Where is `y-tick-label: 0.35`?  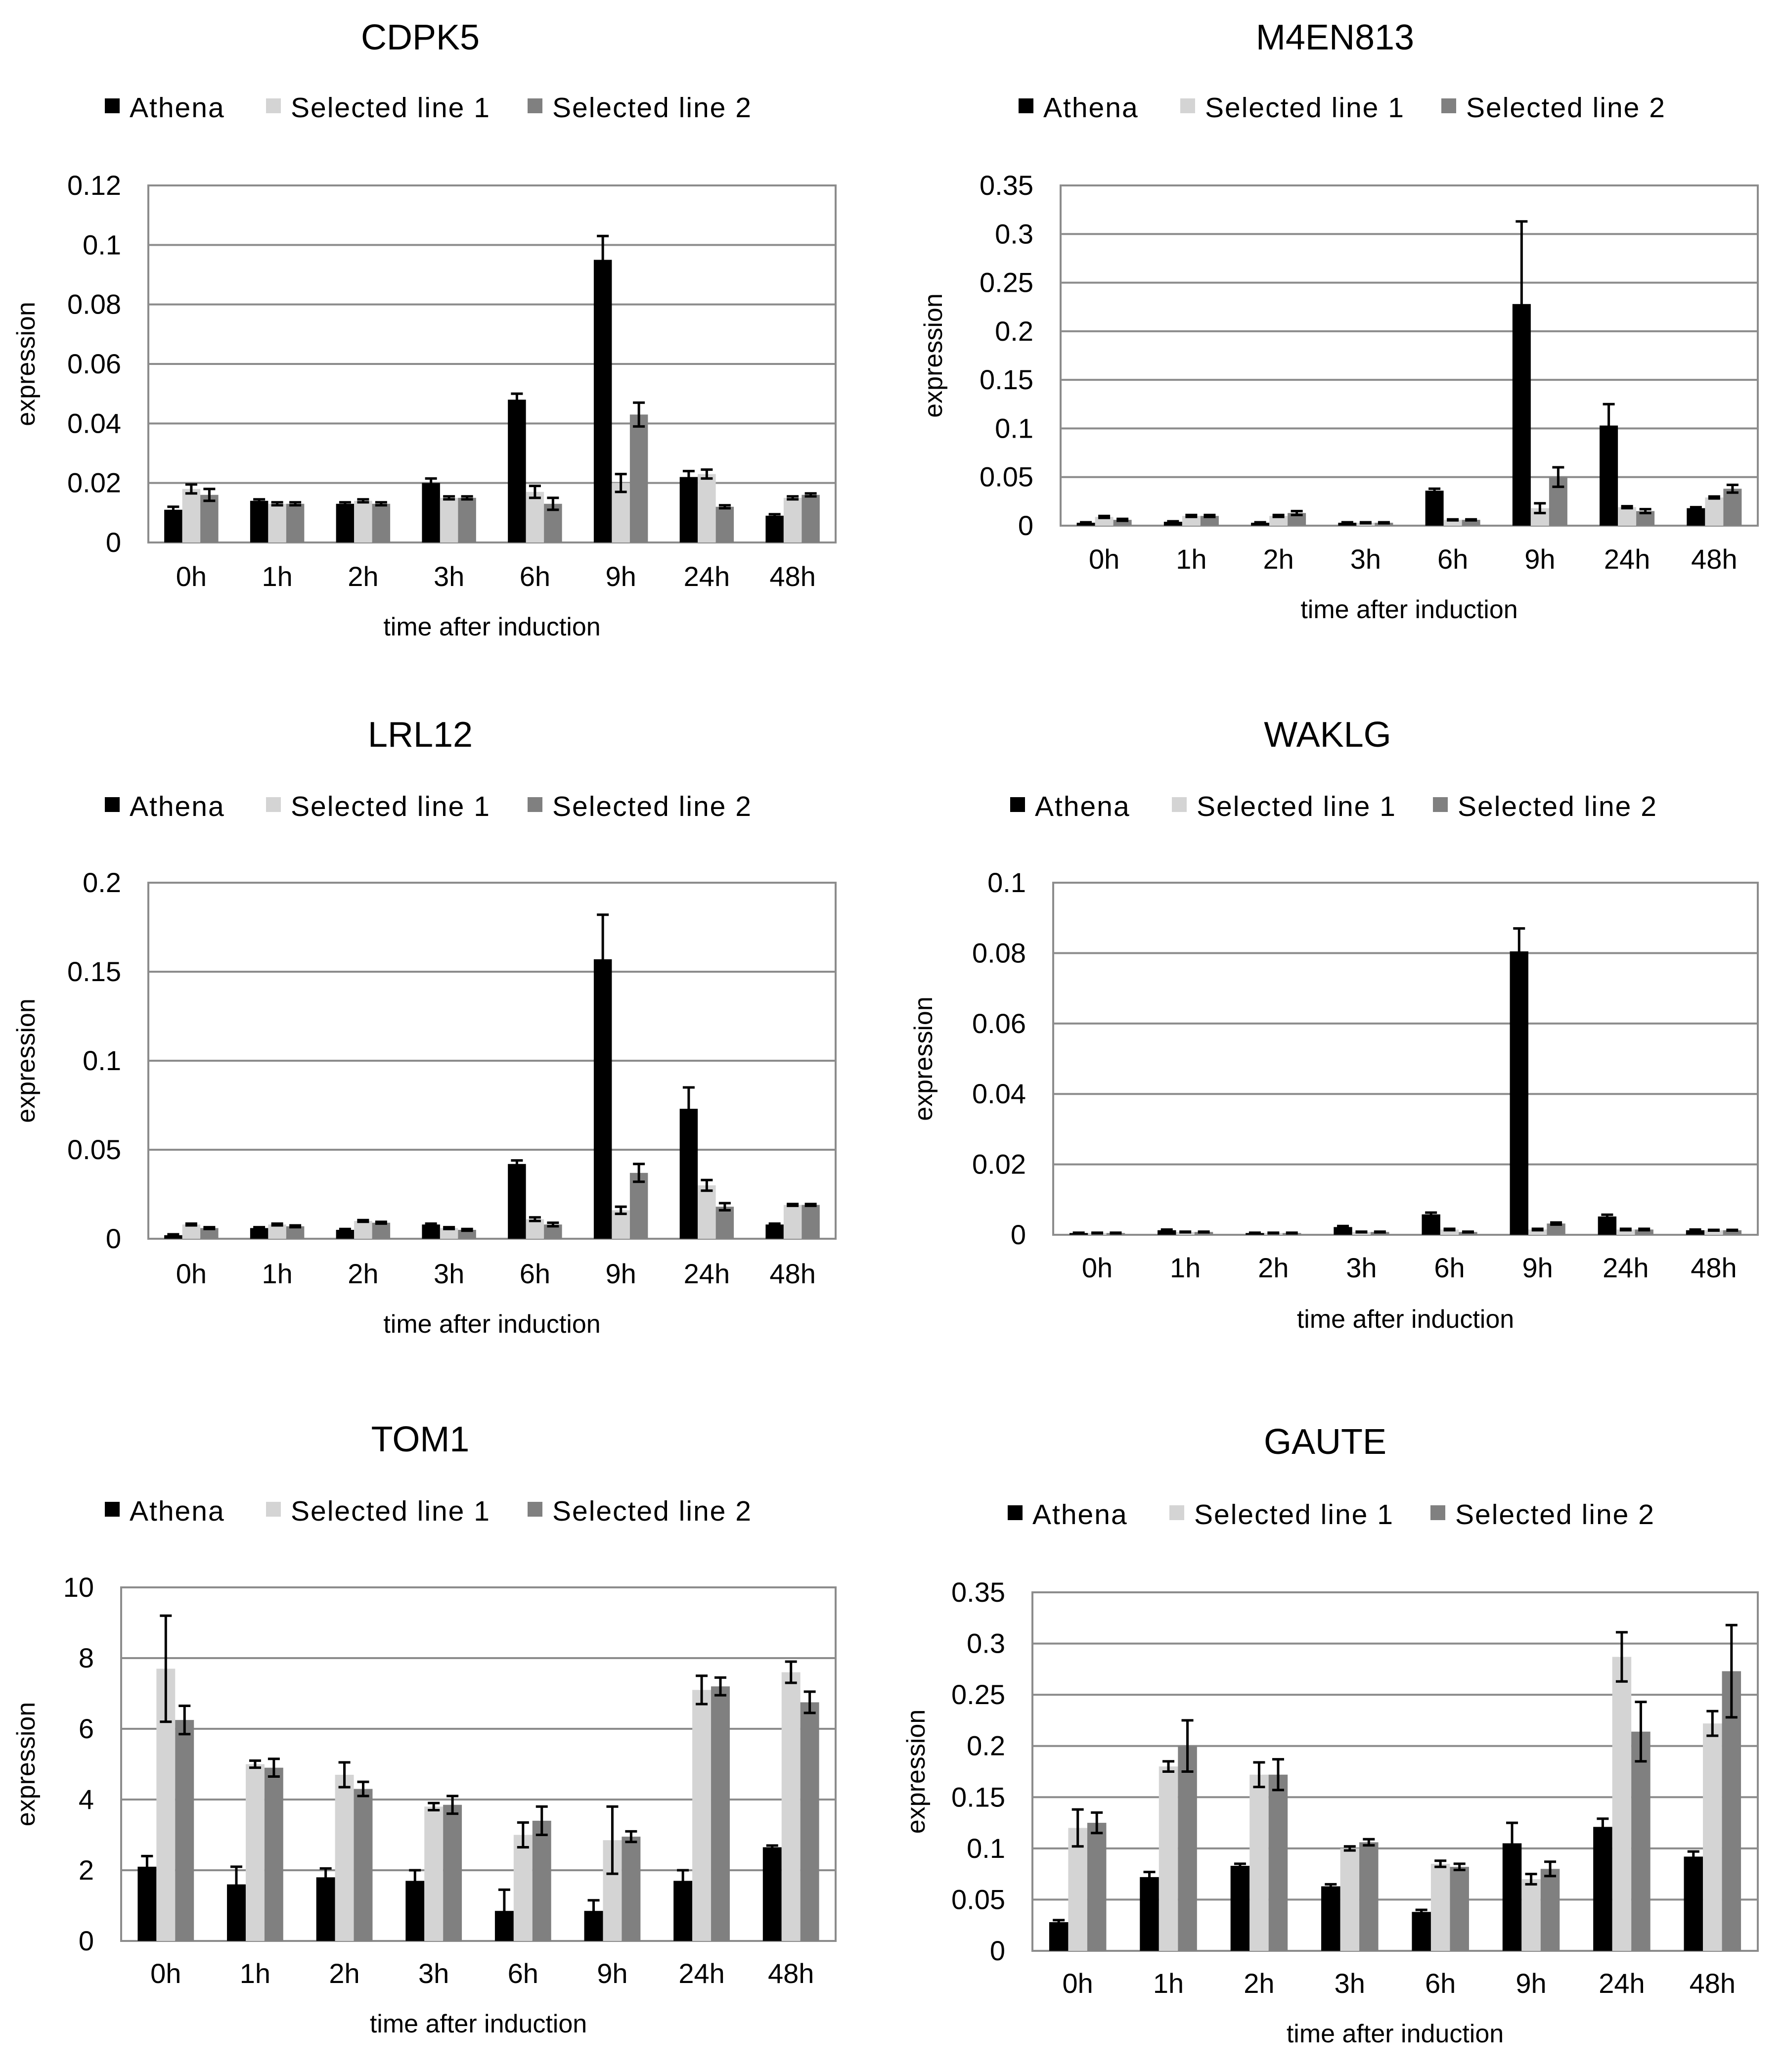
y-tick-label: 0.35 is located at coordinates (978, 1592).